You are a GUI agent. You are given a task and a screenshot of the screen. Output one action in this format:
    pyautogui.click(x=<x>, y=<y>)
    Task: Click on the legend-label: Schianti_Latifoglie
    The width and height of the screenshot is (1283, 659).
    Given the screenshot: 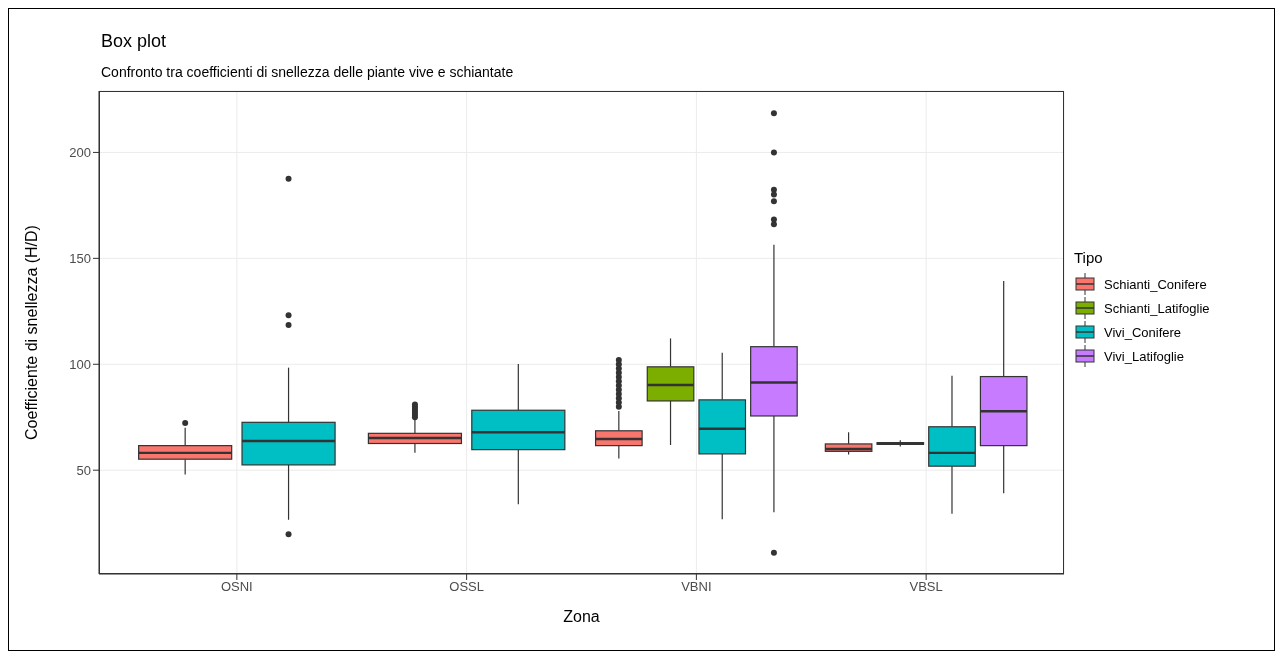 What is the action you would take?
    pyautogui.click(x=1157, y=308)
    